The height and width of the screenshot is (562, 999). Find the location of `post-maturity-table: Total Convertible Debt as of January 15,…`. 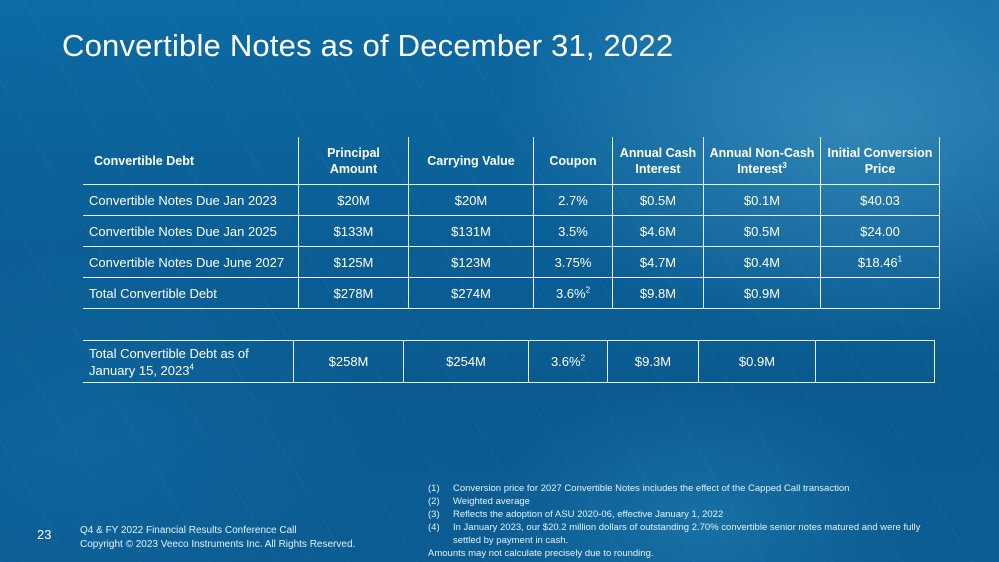

post-maturity-table: Total Convertible Debt as of January 15,… is located at coordinates (509, 361).